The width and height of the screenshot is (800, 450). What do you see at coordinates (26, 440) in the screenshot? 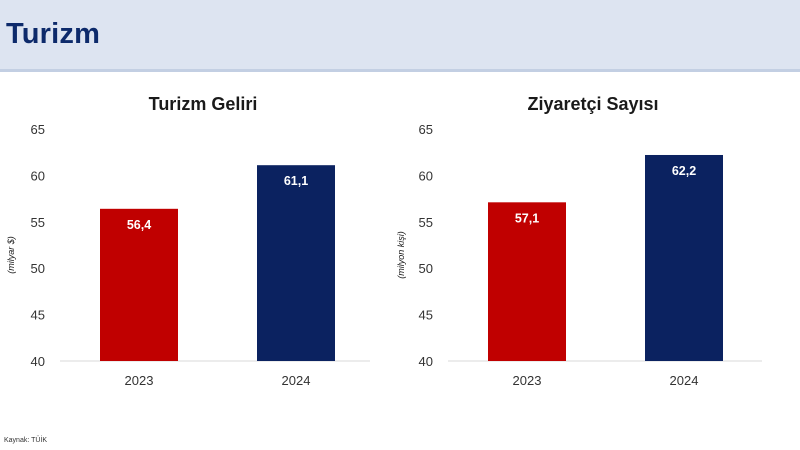
I see `source-note: Kaynak: TÜİK` at bounding box center [26, 440].